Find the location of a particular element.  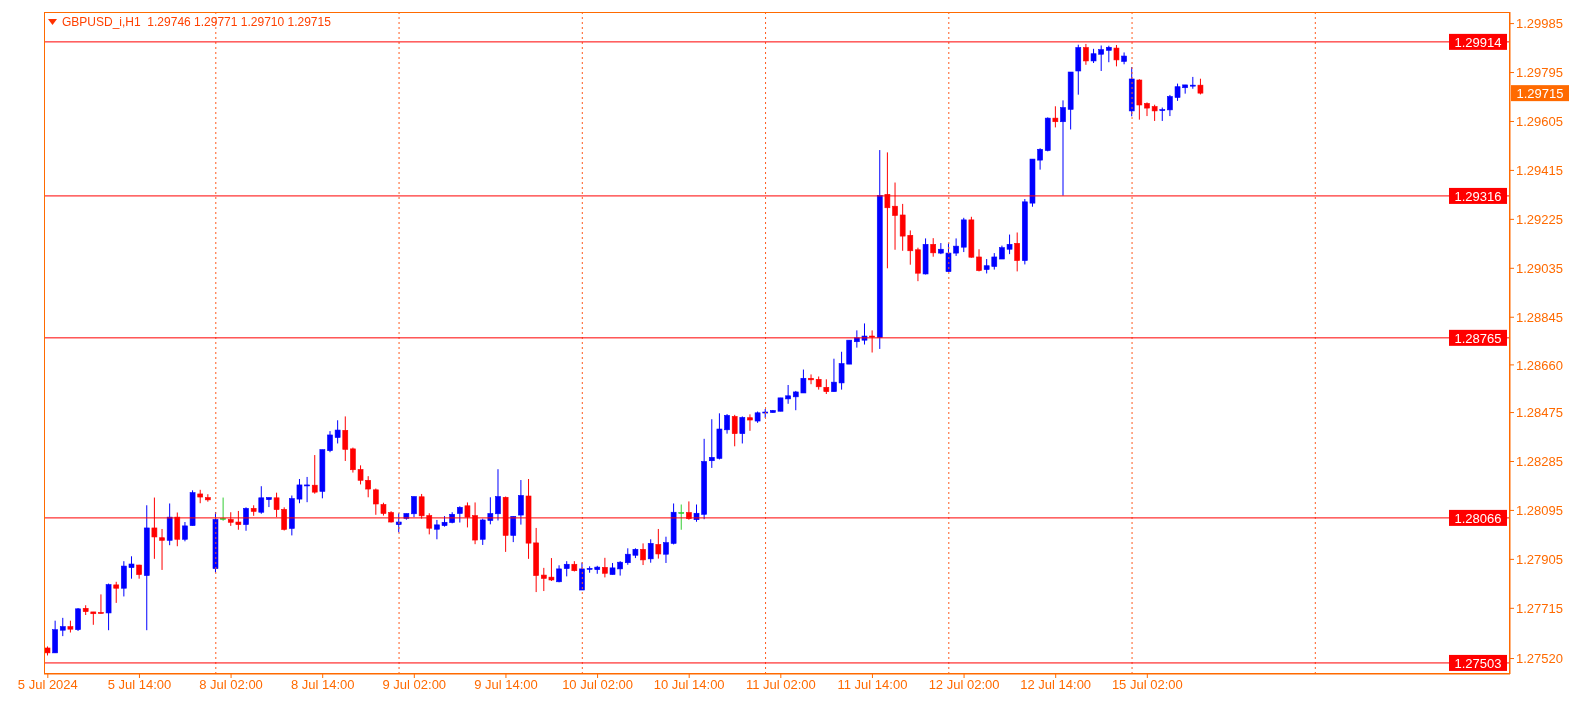

ref-line-label: 1.28765 is located at coordinates (1478, 338).